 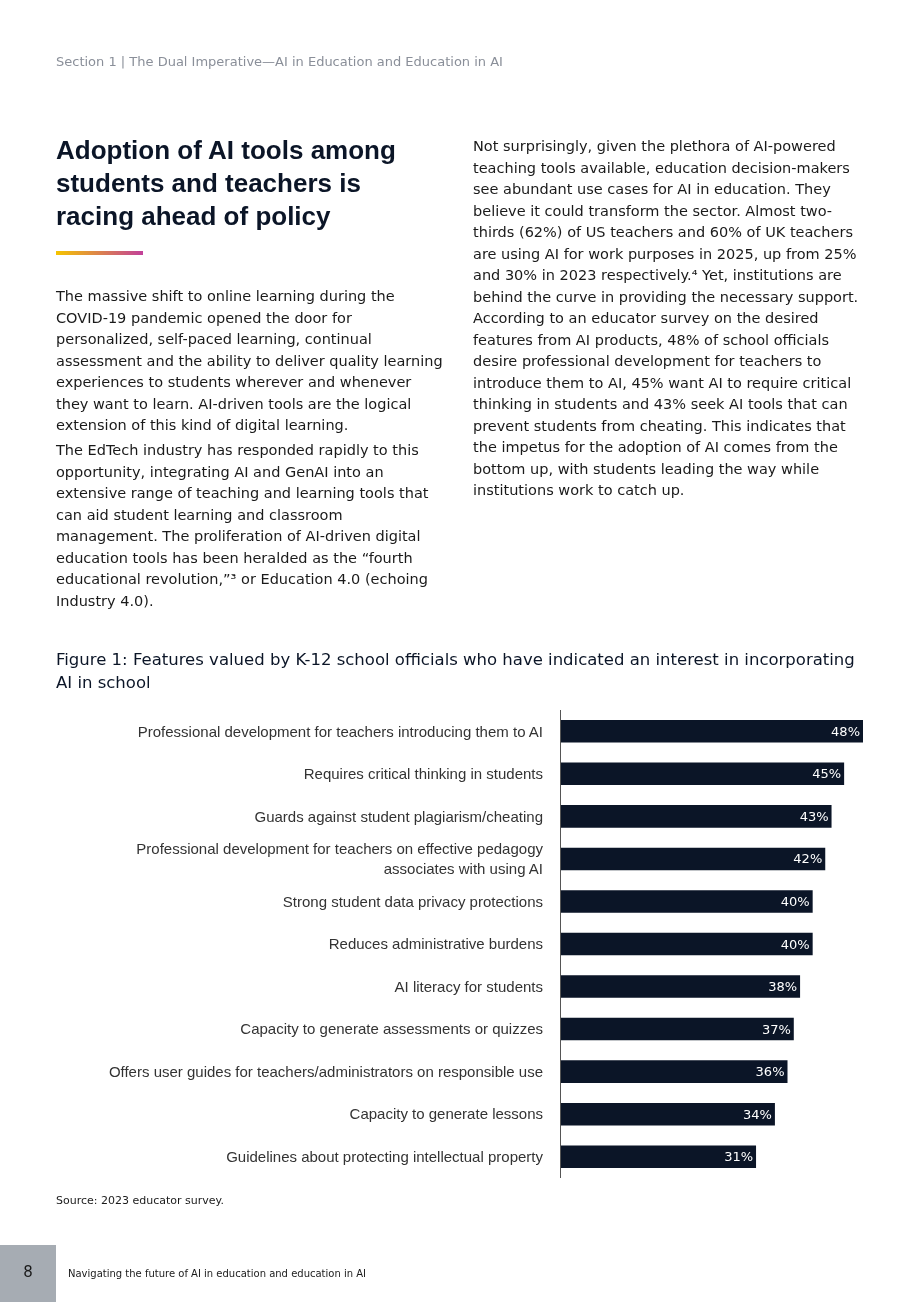 I want to click on y-tick-label: AI literacy for students, so click(x=468, y=986).